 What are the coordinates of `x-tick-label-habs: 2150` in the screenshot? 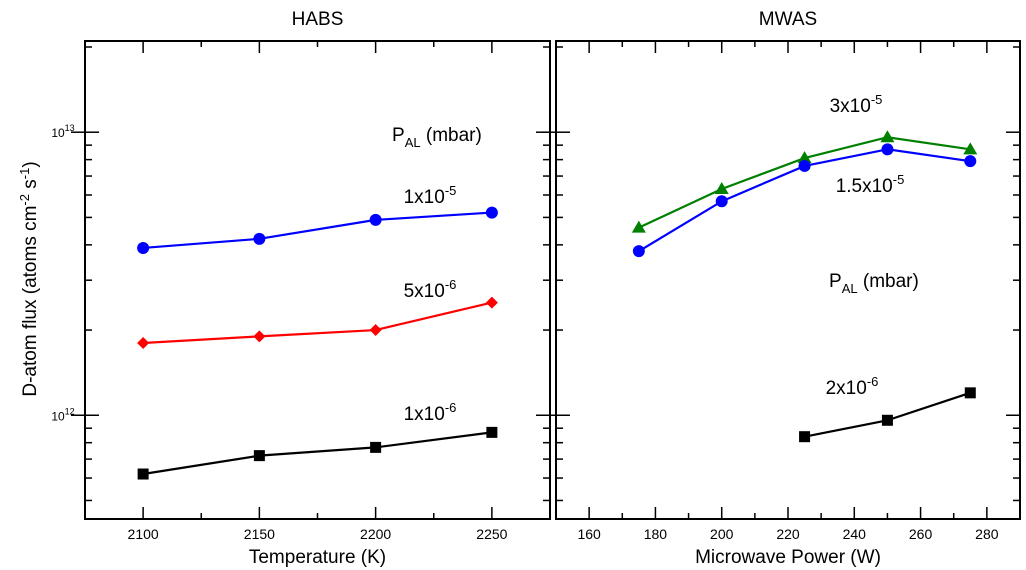 It's located at (259, 534).